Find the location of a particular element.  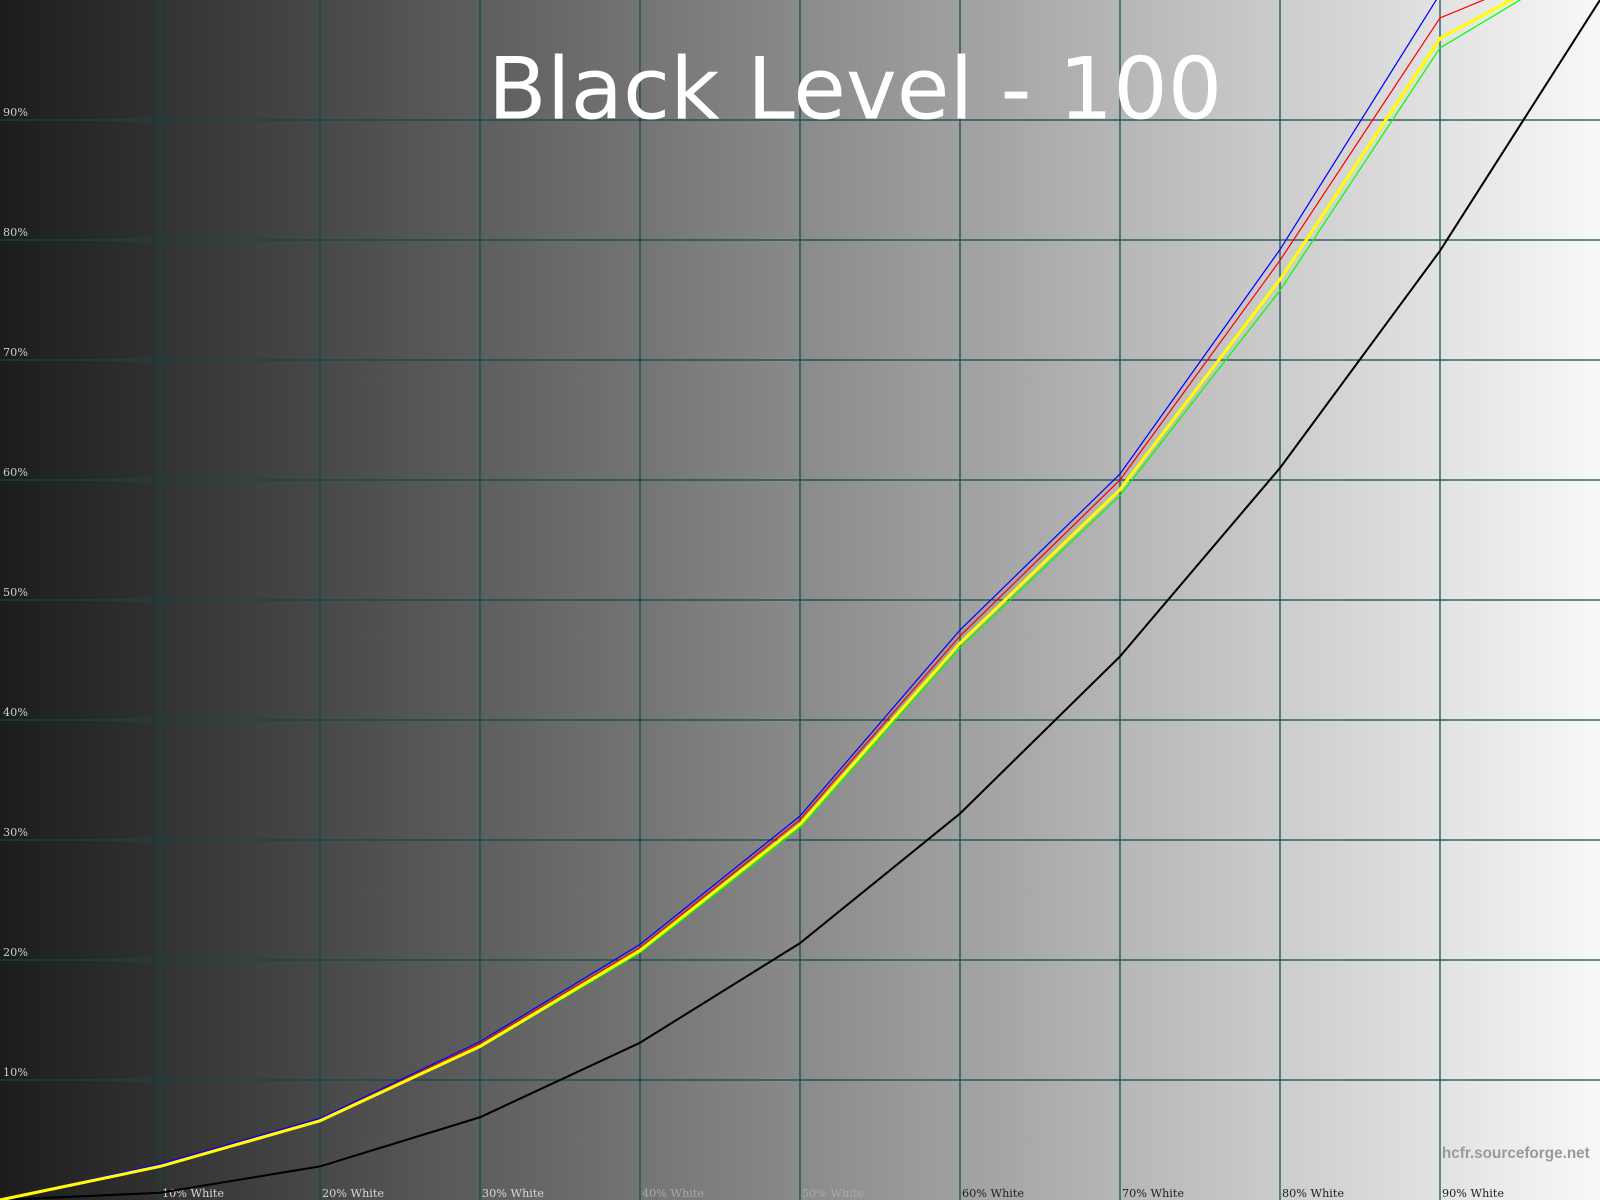

x-tick-label: 80% White is located at coordinates (1313, 1193).